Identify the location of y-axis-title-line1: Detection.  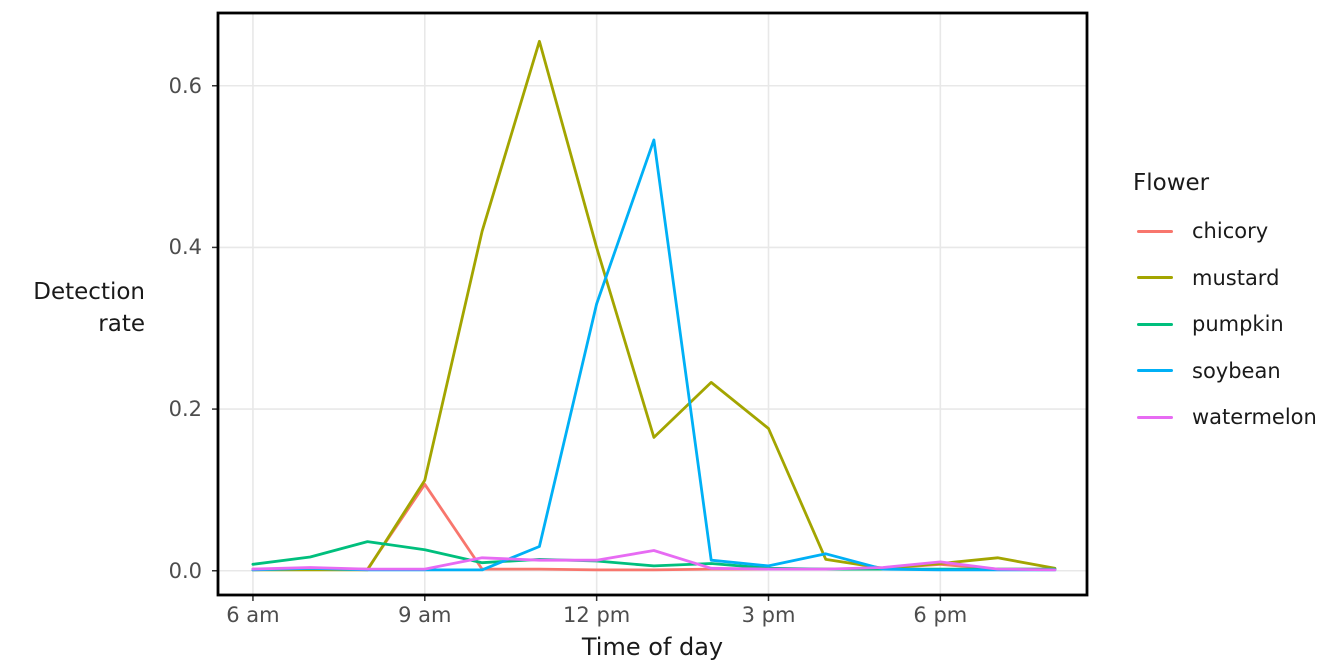
(89, 292).